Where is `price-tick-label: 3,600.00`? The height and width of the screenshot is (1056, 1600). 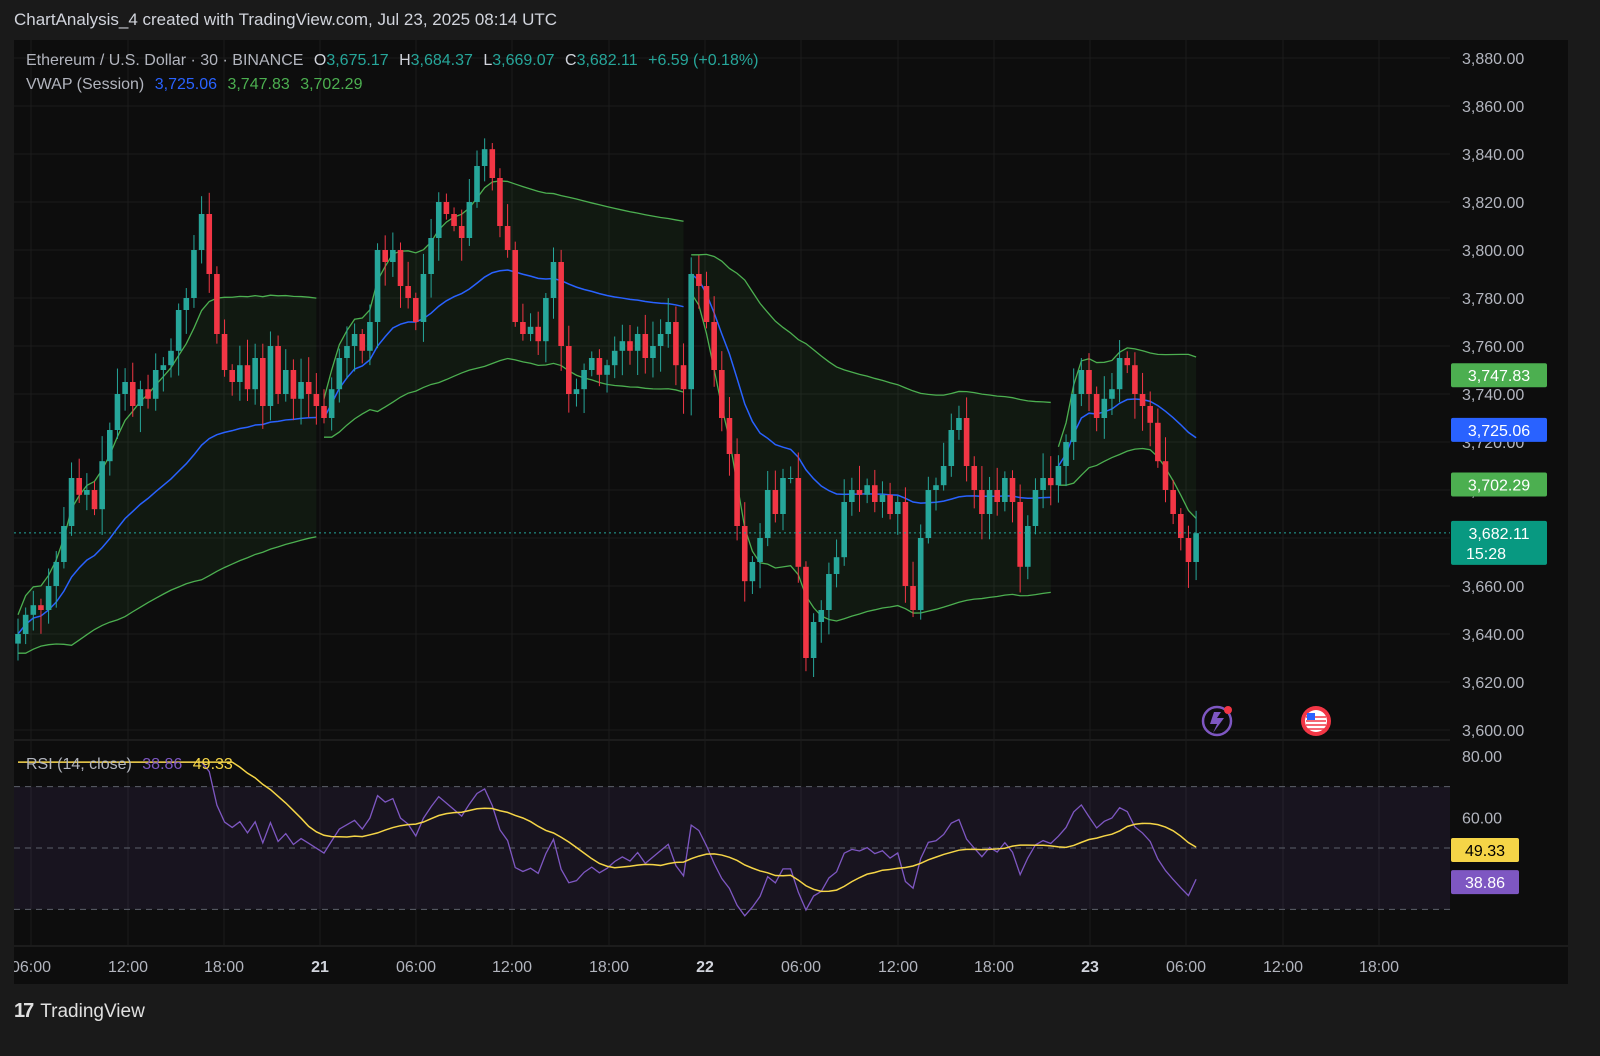
price-tick-label: 3,600.00 is located at coordinates (1493, 731).